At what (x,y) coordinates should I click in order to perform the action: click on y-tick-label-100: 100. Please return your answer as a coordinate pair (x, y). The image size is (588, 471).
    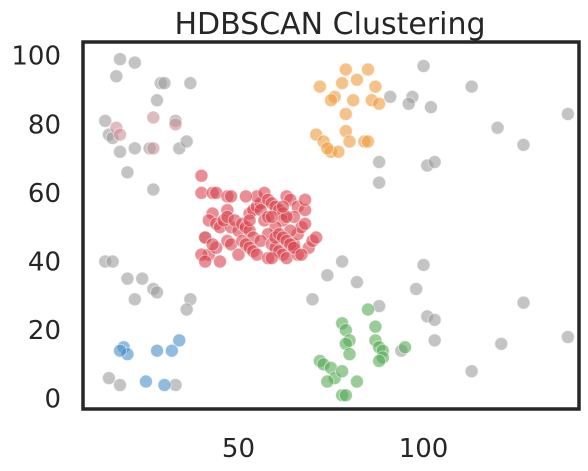
    Looking at the image, I should click on (36, 57).